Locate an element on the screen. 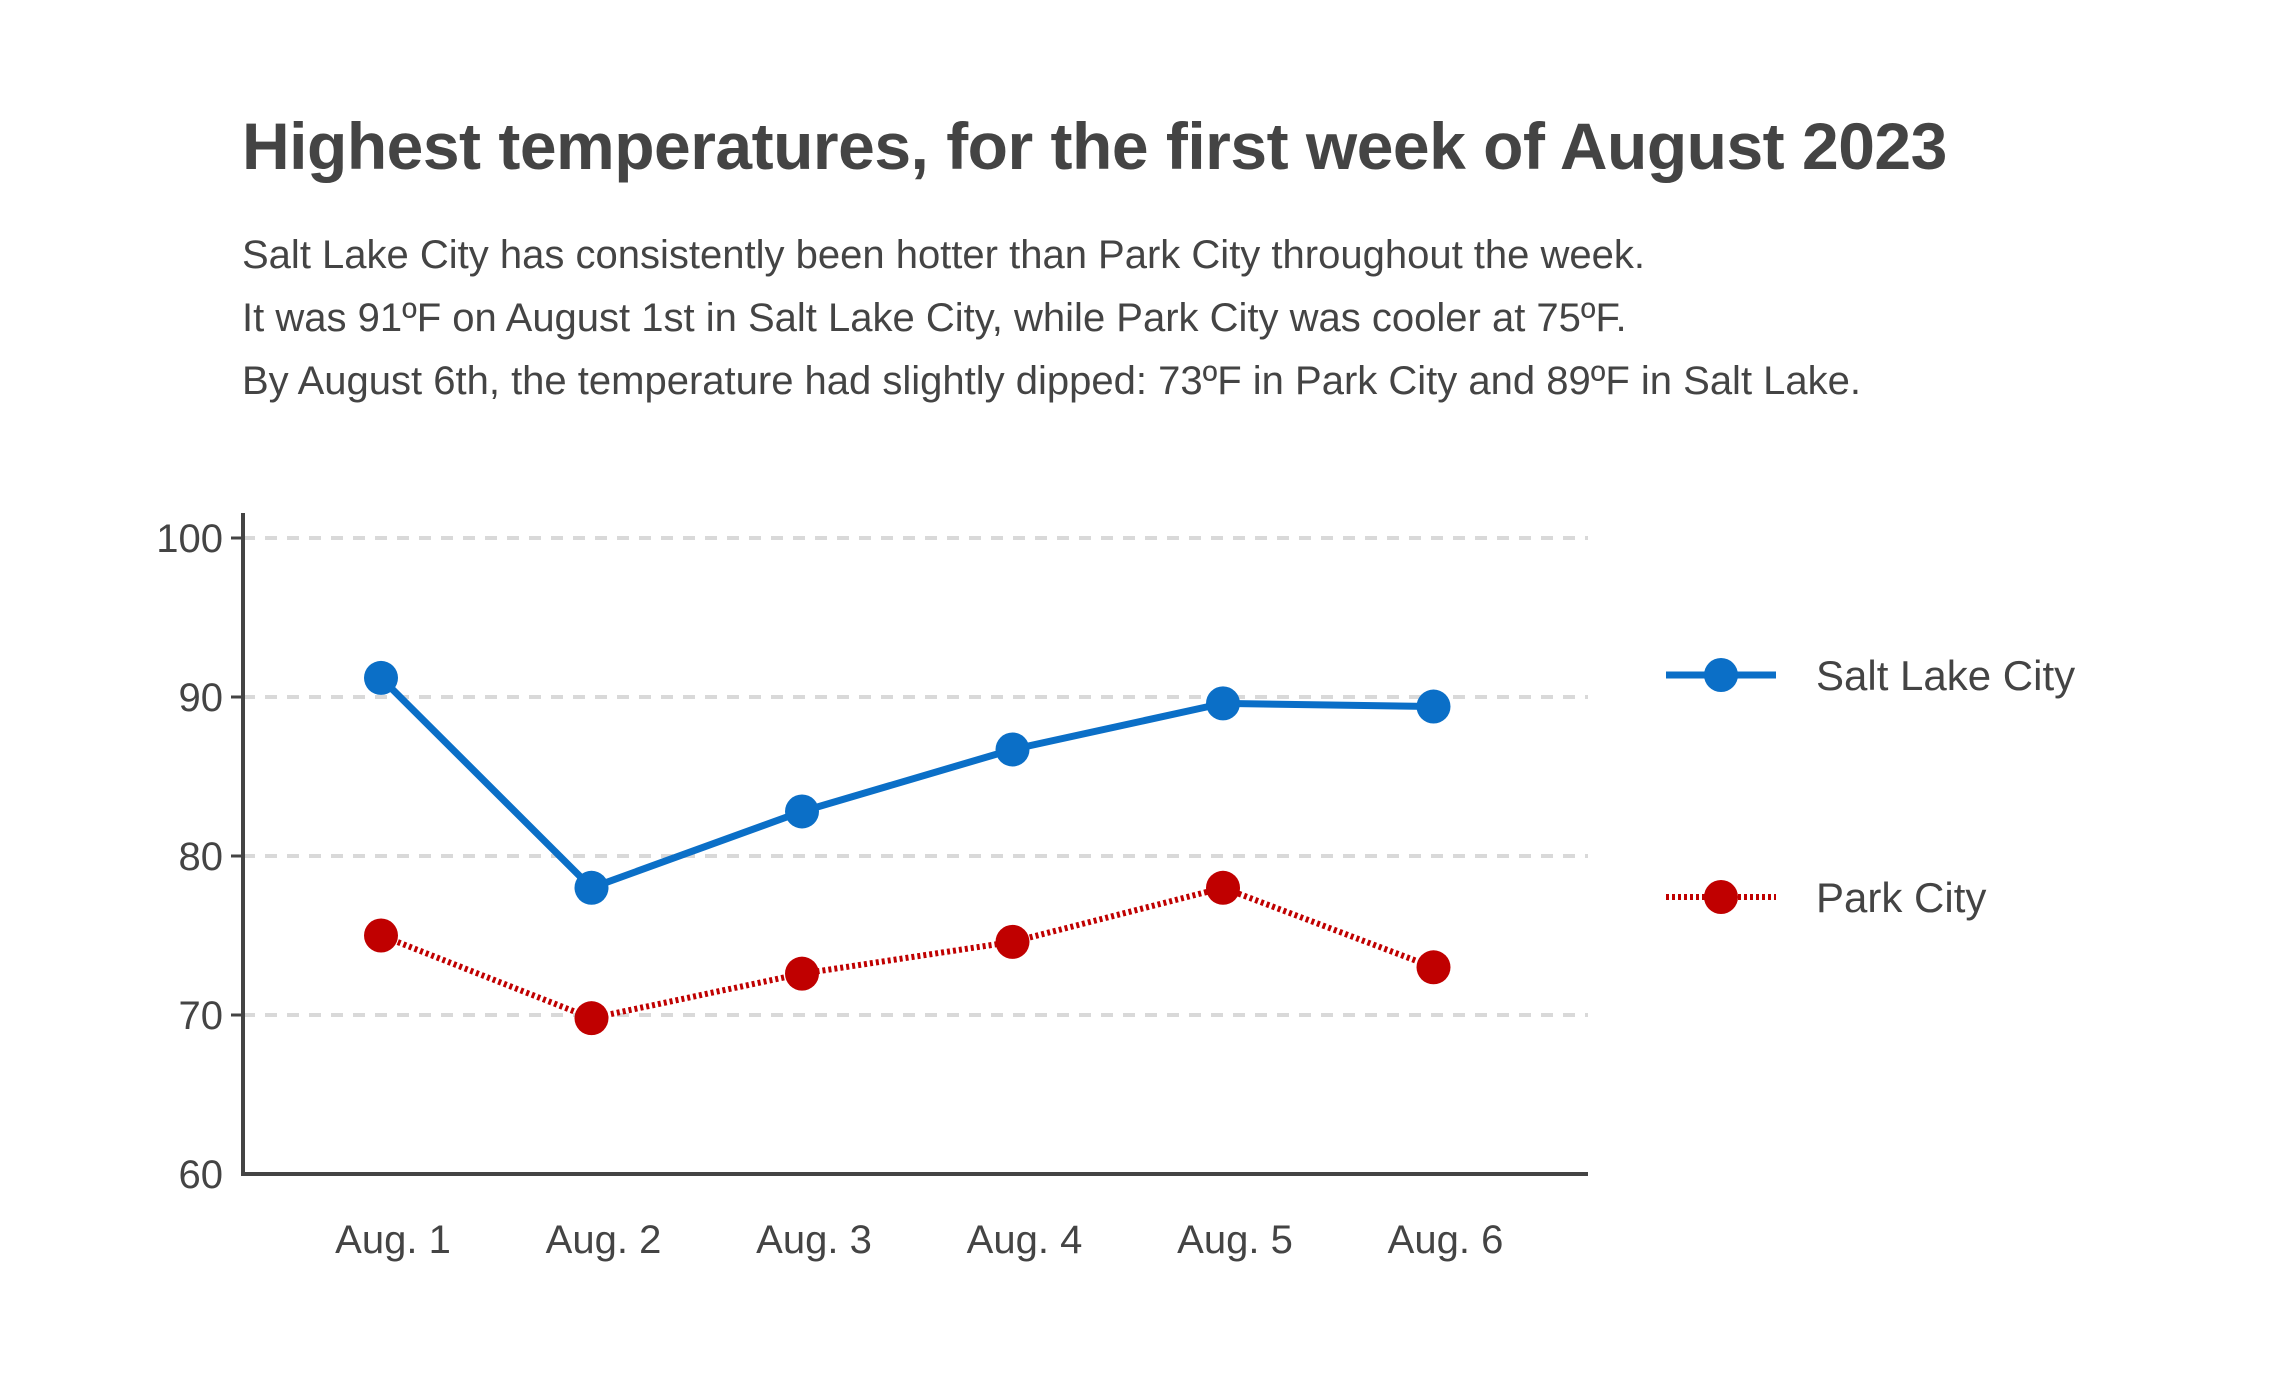  y-tick-labels: 60 70 80 90 100 is located at coordinates (189, 857).